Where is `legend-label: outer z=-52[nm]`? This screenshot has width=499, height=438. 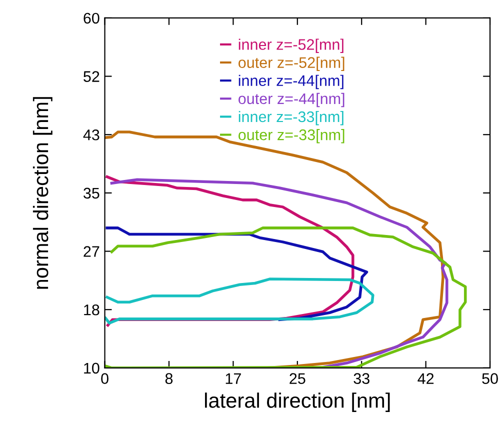
legend-label: outer z=-52[nm] is located at coordinates (291, 64).